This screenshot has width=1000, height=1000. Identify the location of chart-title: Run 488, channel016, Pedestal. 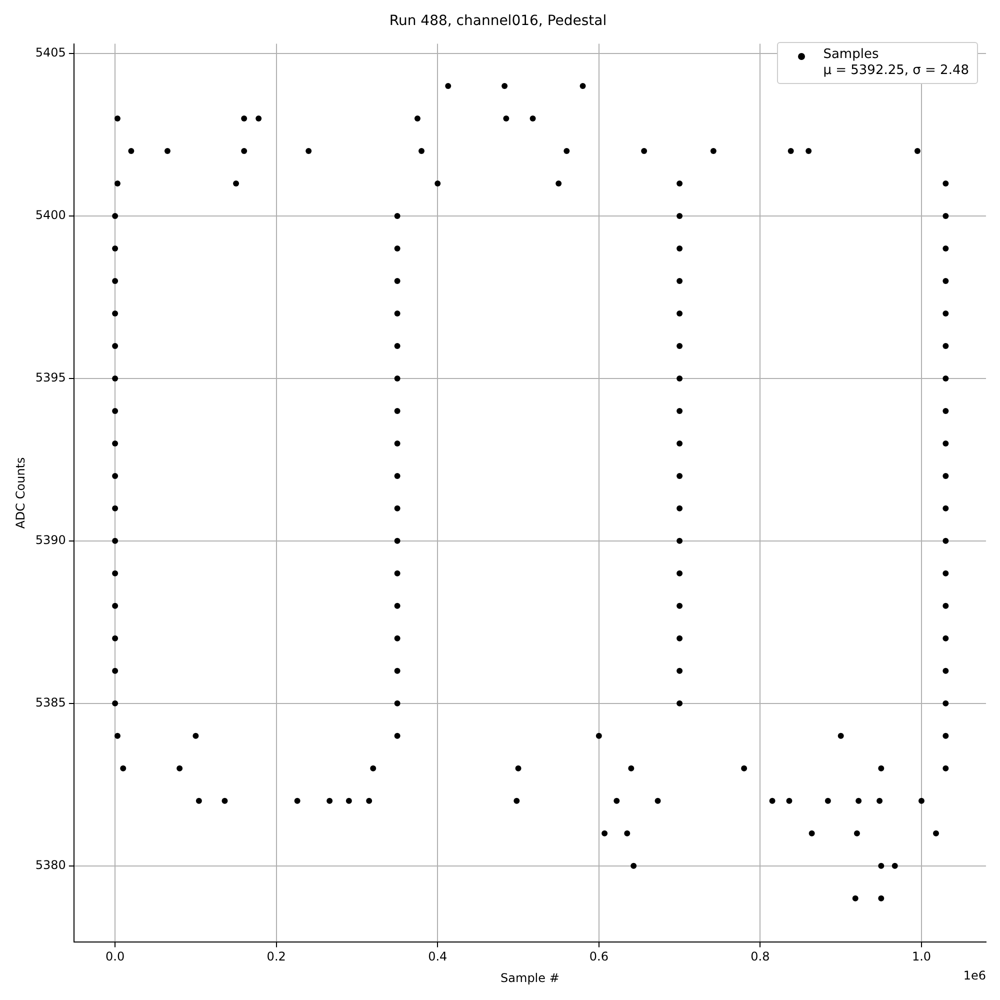
(498, 21).